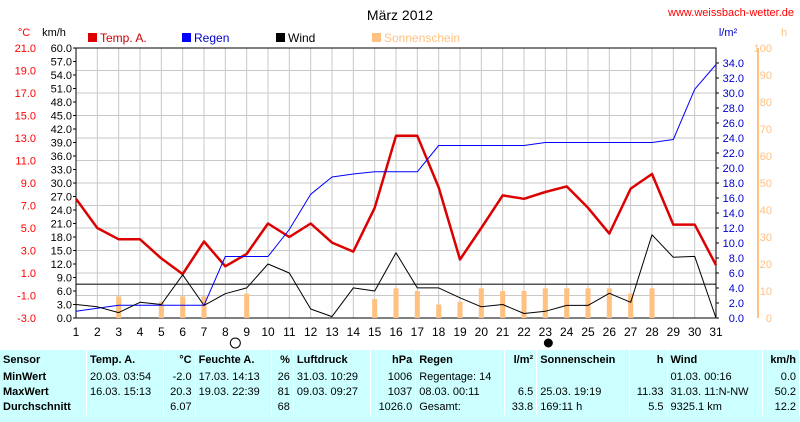 The width and height of the screenshot is (800, 422). I want to click on rain-tick-label: 0.0, so click(736, 319).